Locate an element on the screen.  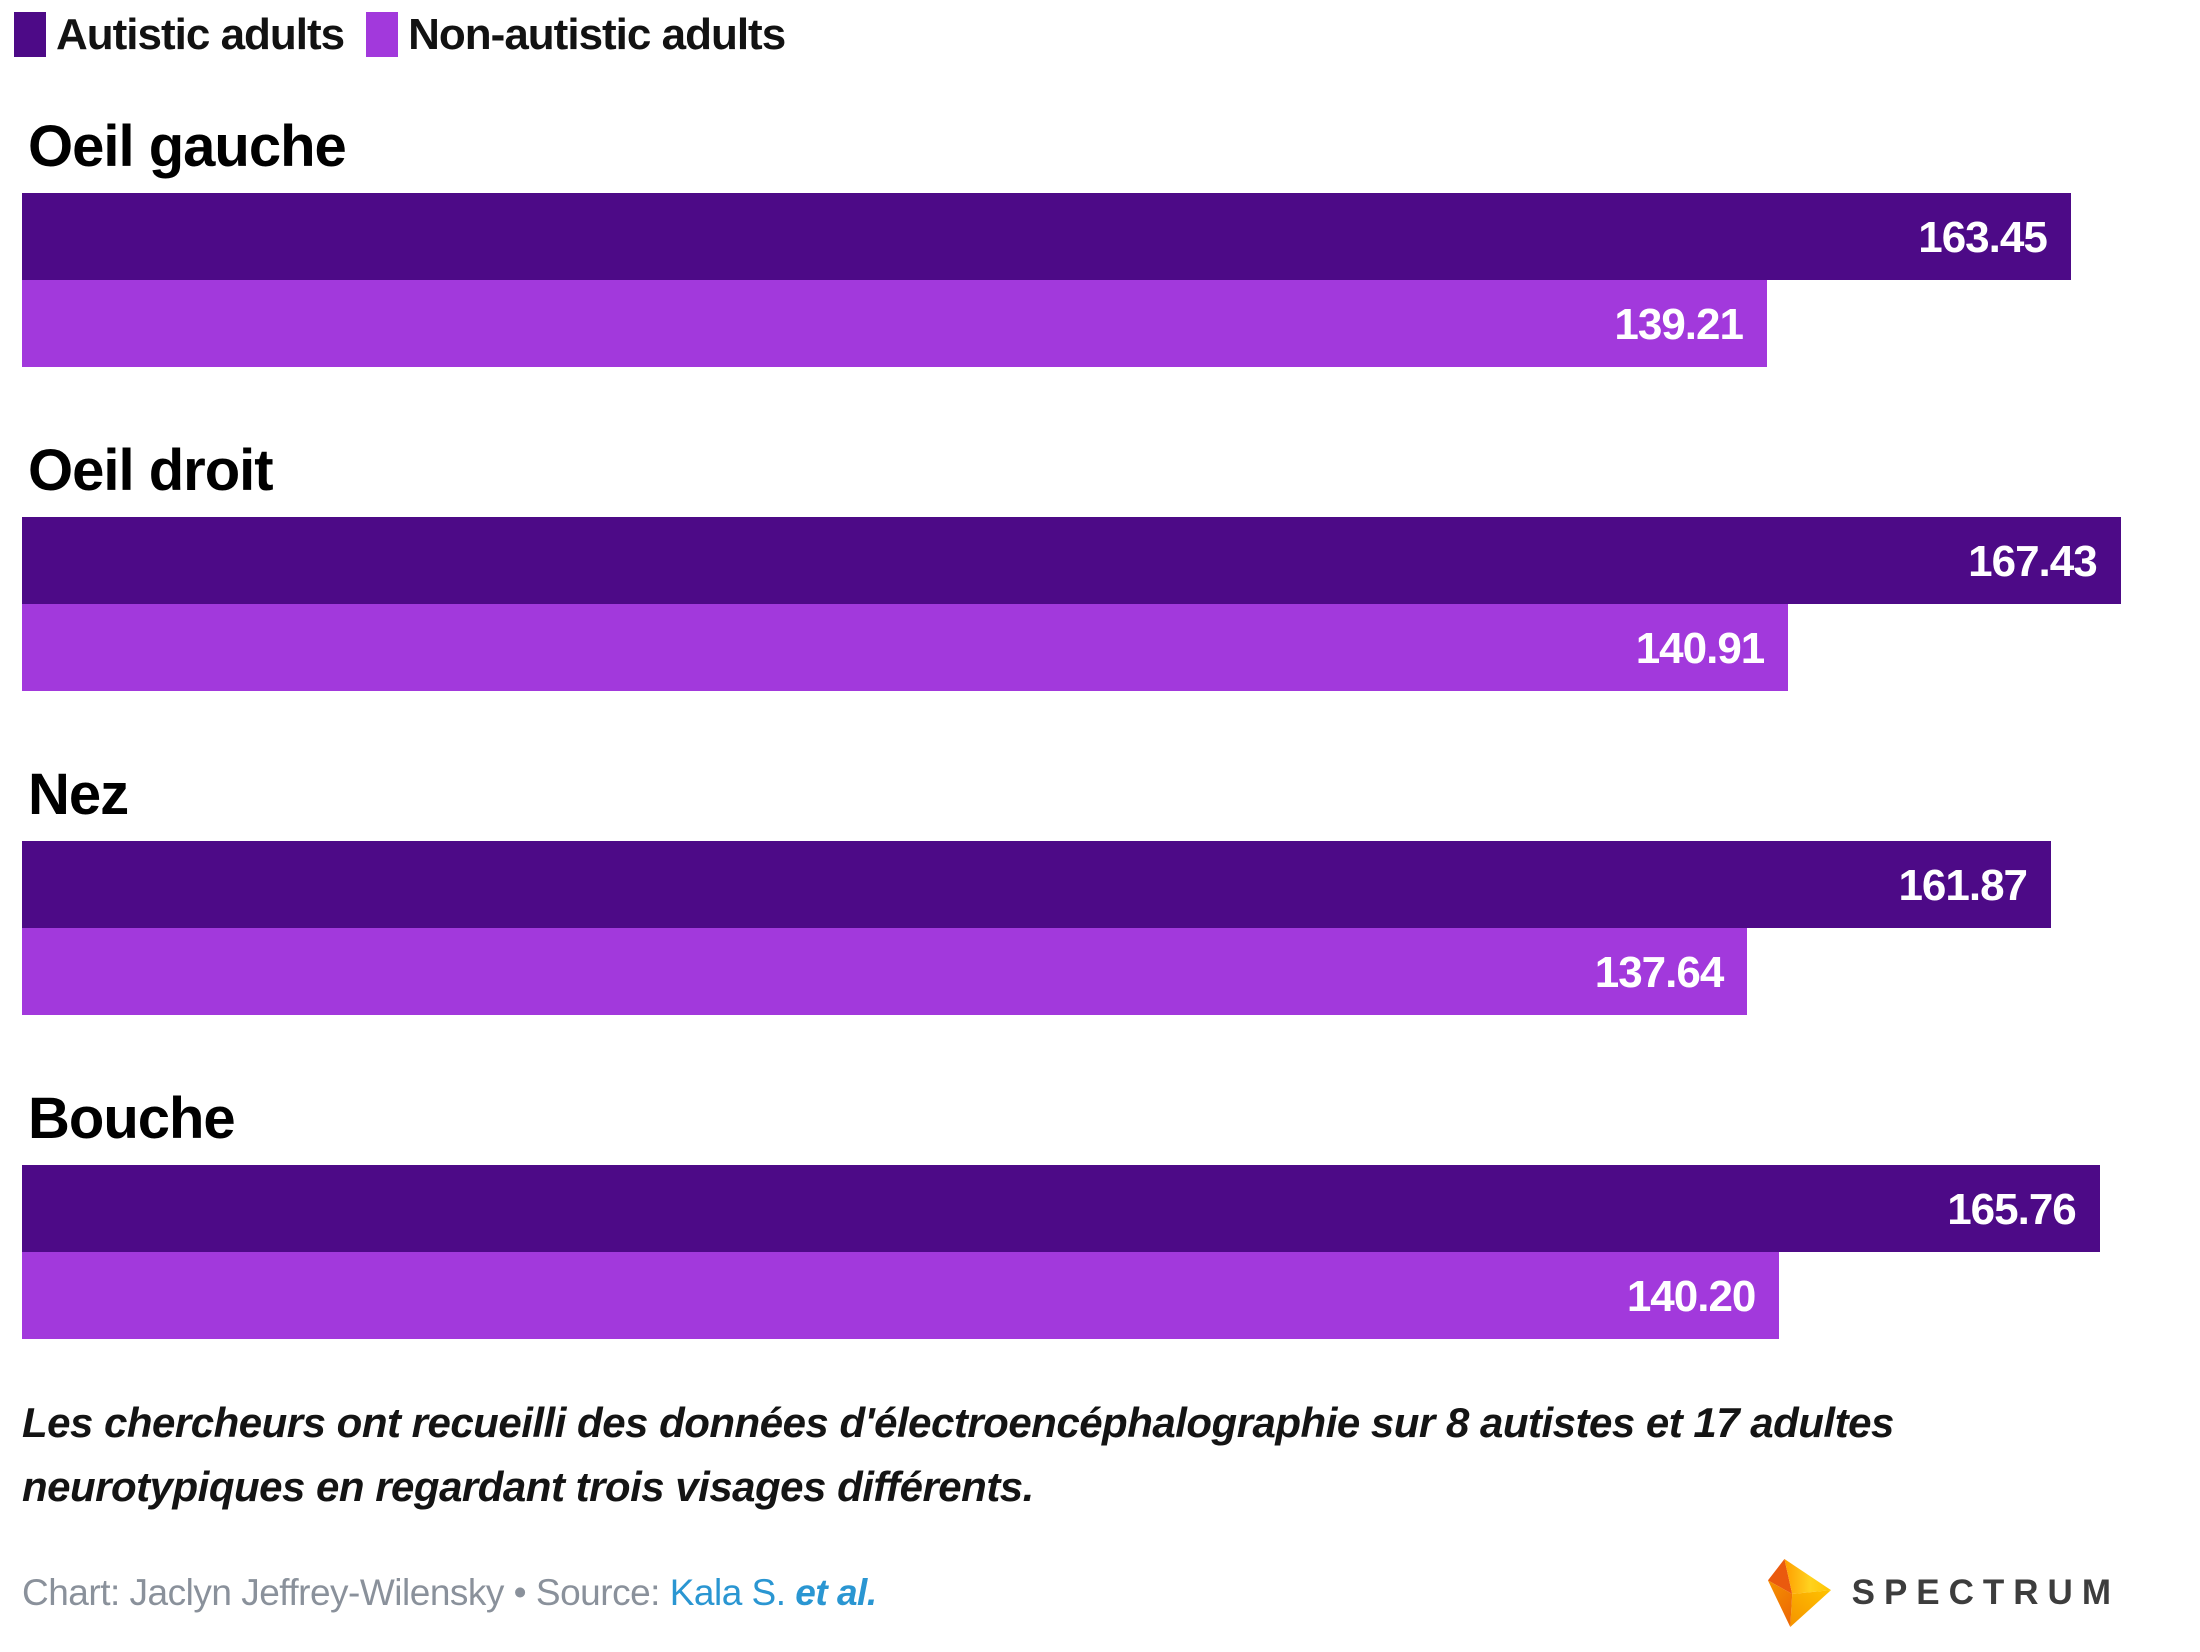
legend-swatch-autistic is located at coordinates (30, 34).